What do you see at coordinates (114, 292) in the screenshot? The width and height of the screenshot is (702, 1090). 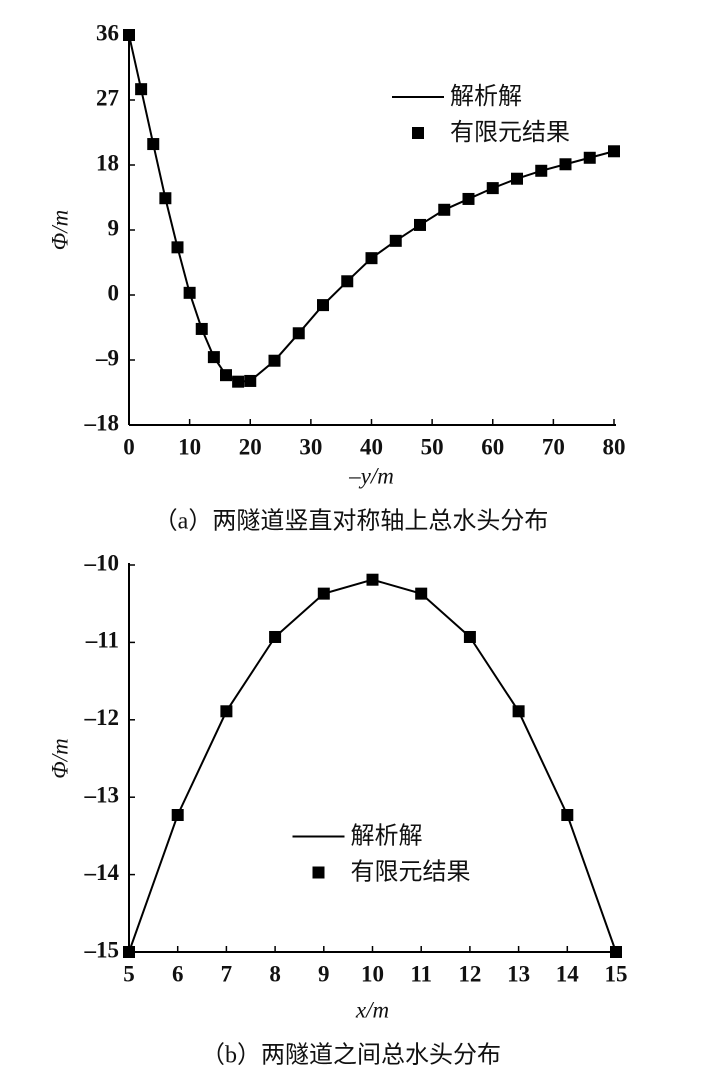 I see `y-tick-label: 0` at bounding box center [114, 292].